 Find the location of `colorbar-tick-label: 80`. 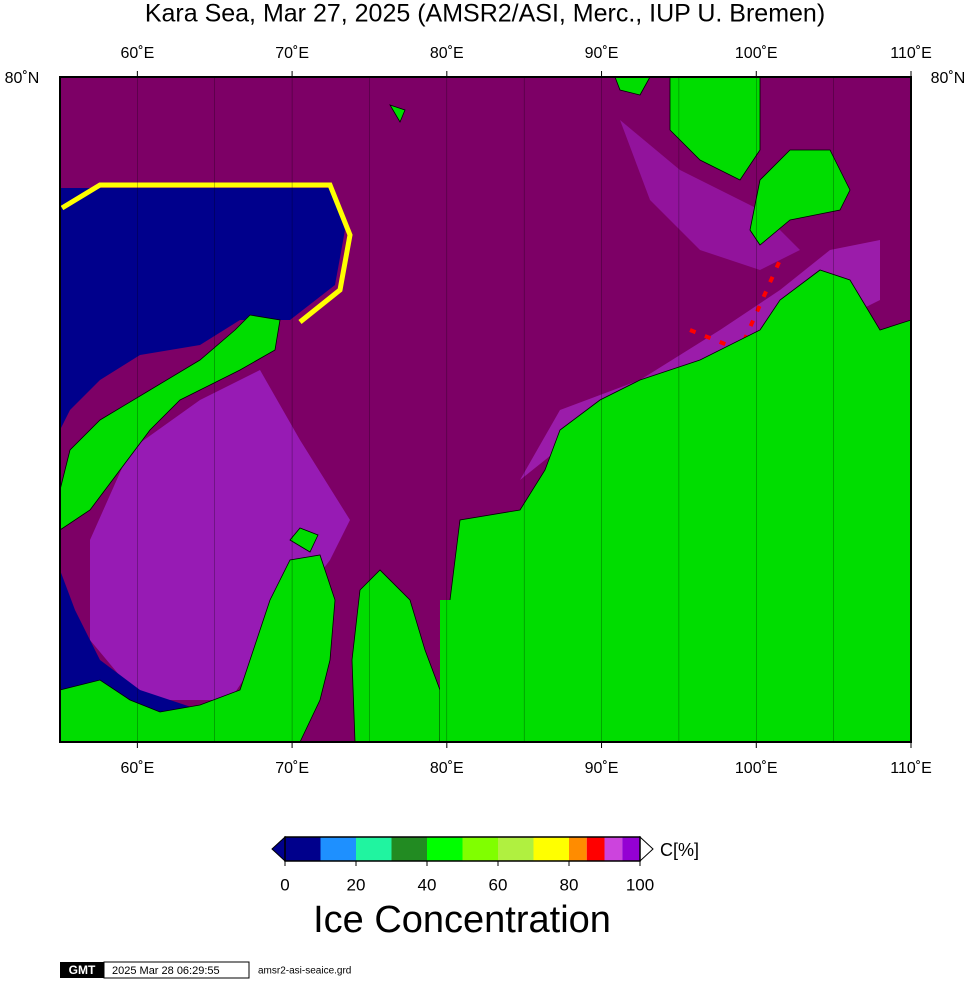

colorbar-tick-label: 80 is located at coordinates (569, 884).